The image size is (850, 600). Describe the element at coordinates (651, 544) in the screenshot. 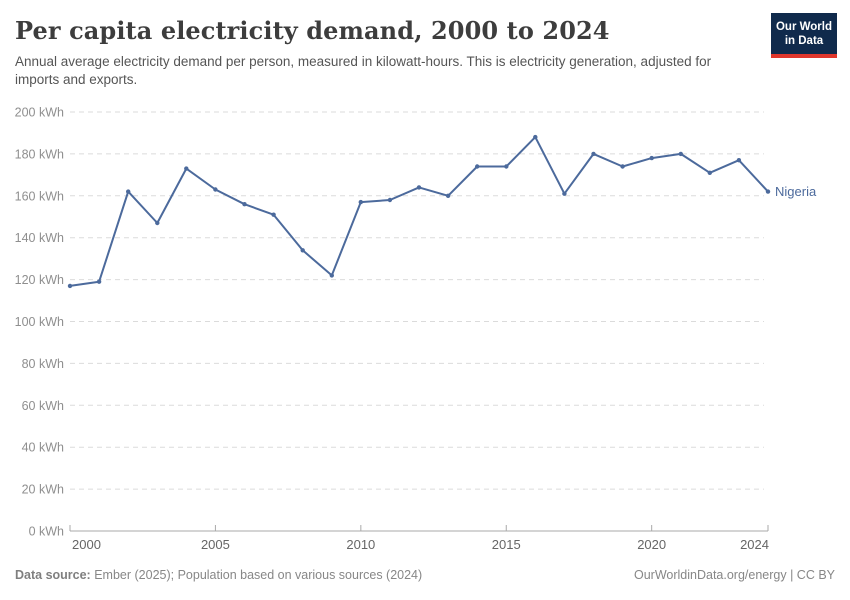

I see `x-axis-tick-label: 2020` at that location.